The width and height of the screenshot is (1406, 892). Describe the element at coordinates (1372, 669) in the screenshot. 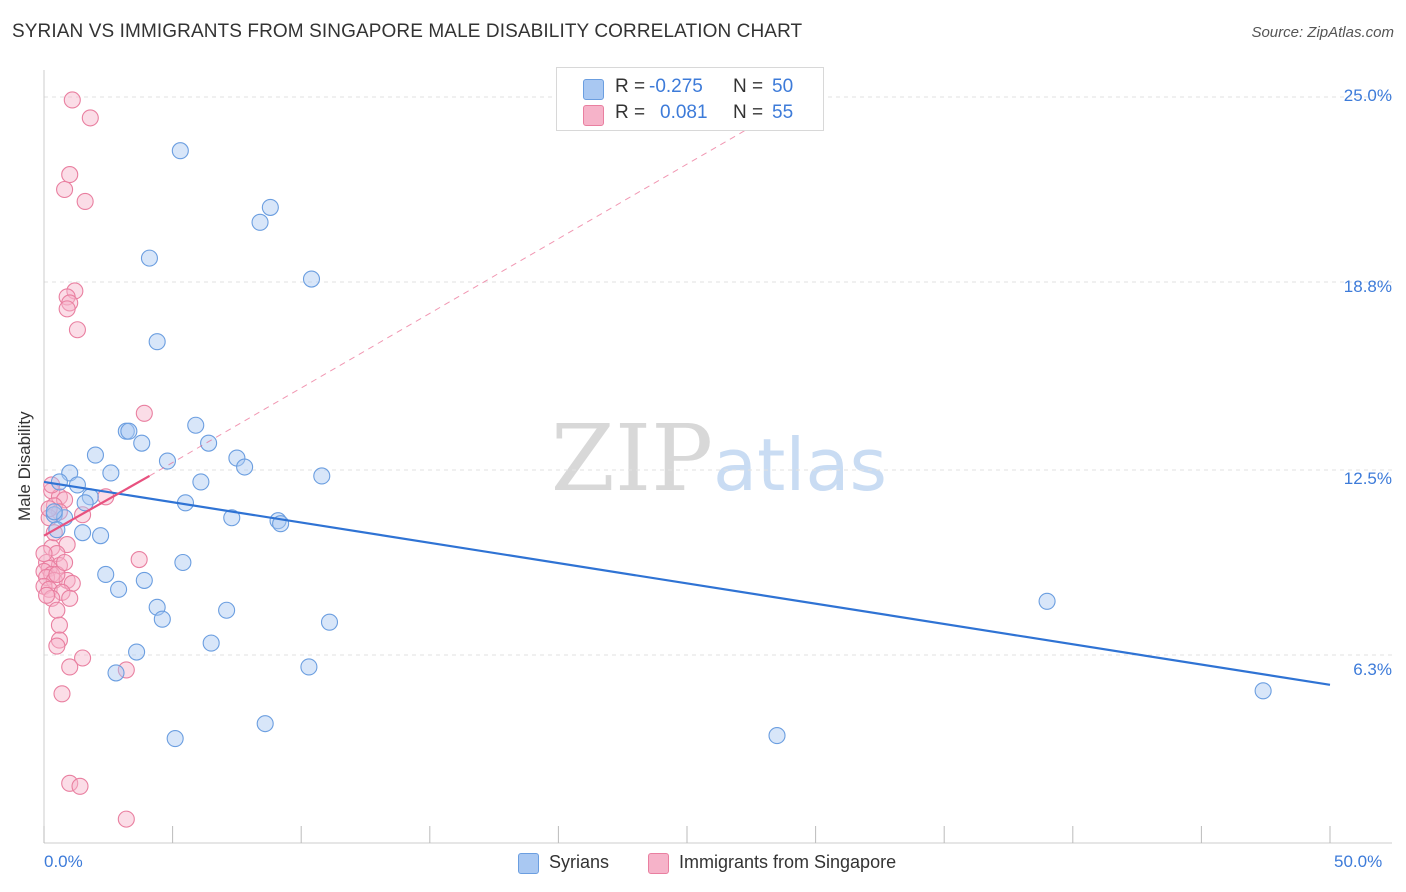

I see `y-tick-label-6-3: 6.3%` at that location.